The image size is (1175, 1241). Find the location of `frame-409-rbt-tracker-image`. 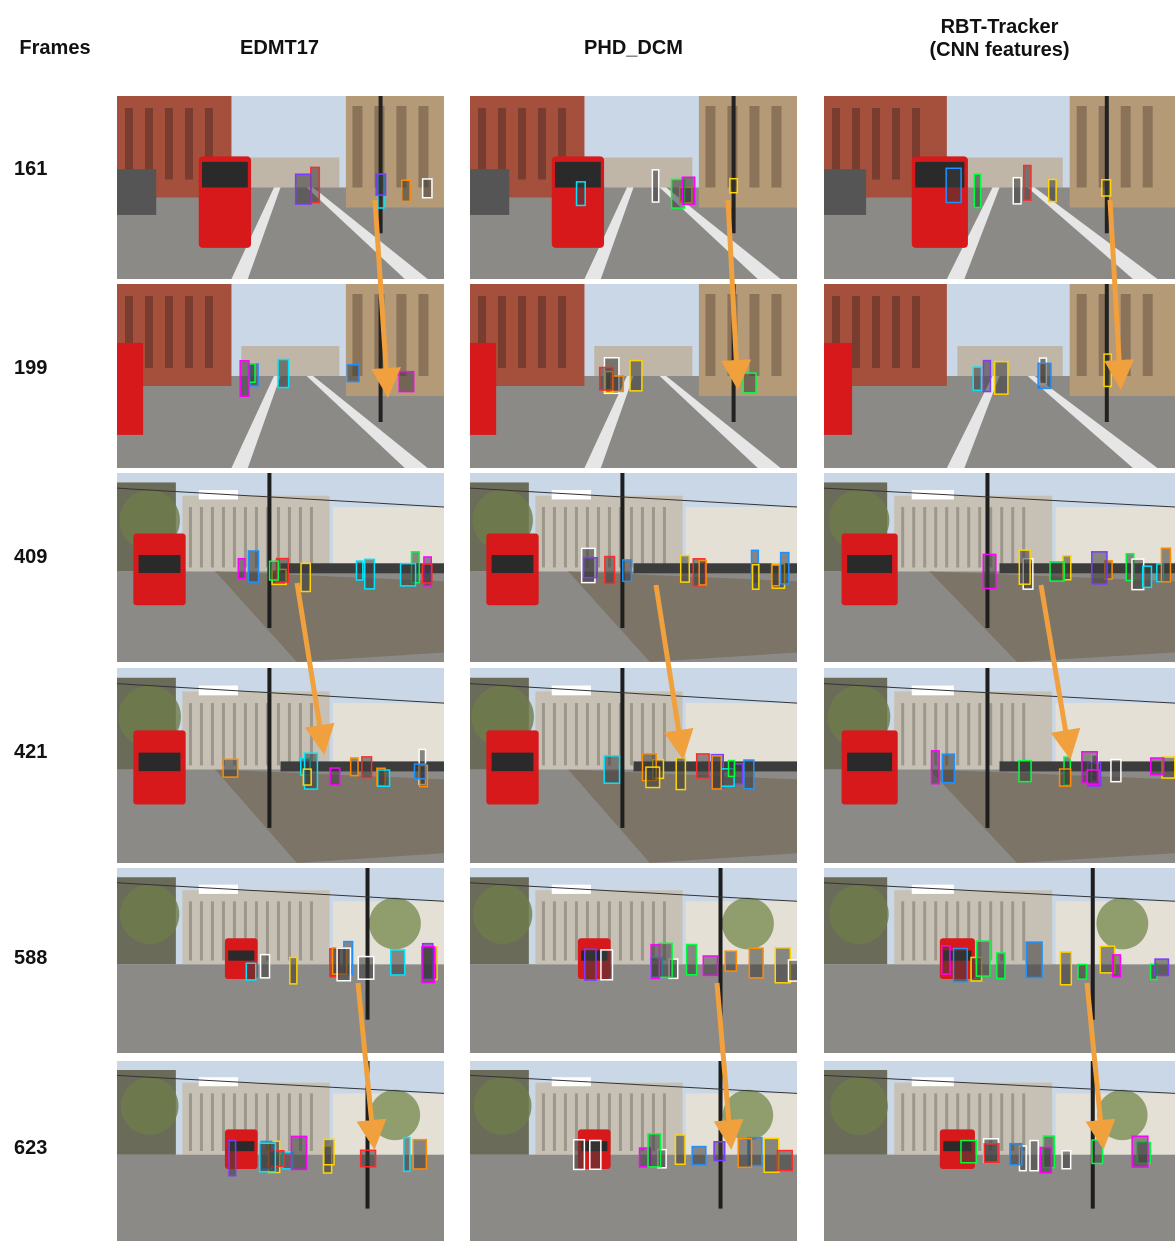

frame-409-rbt-tracker-image is located at coordinates (999, 567).